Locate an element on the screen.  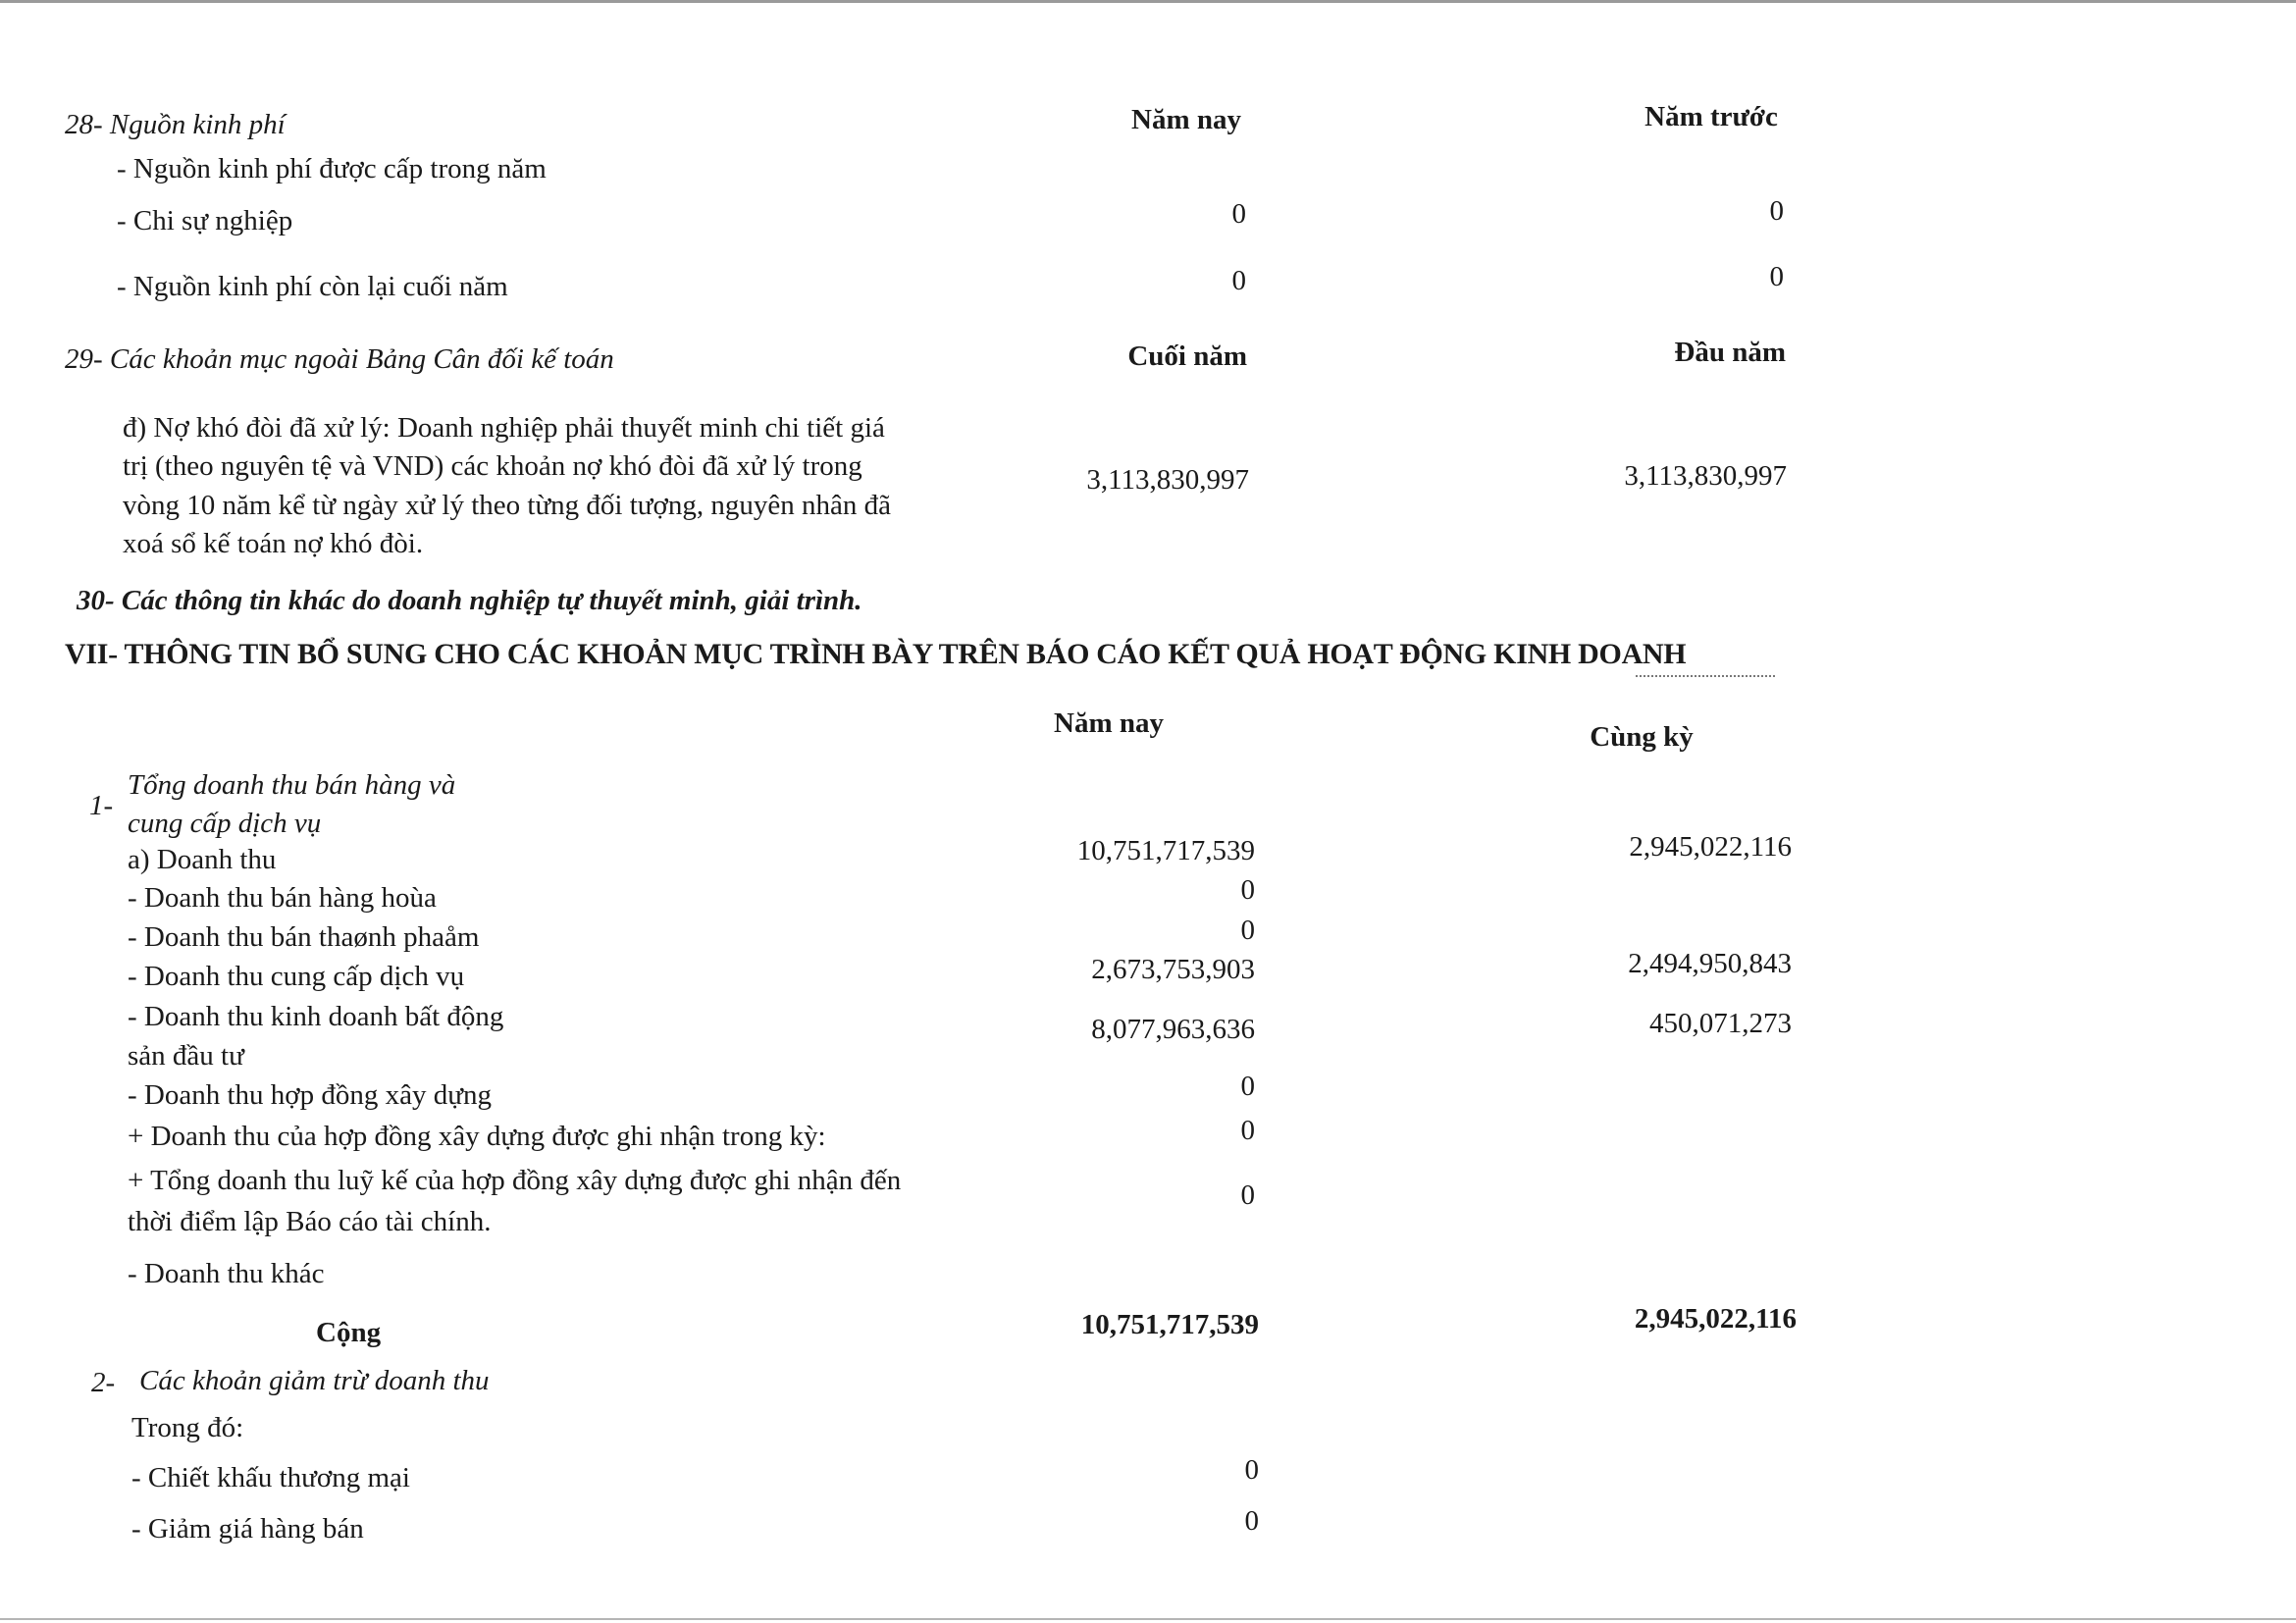
row-label: - Nguồn kinh phí còn lại cuối năm is located at coordinates (312, 286).